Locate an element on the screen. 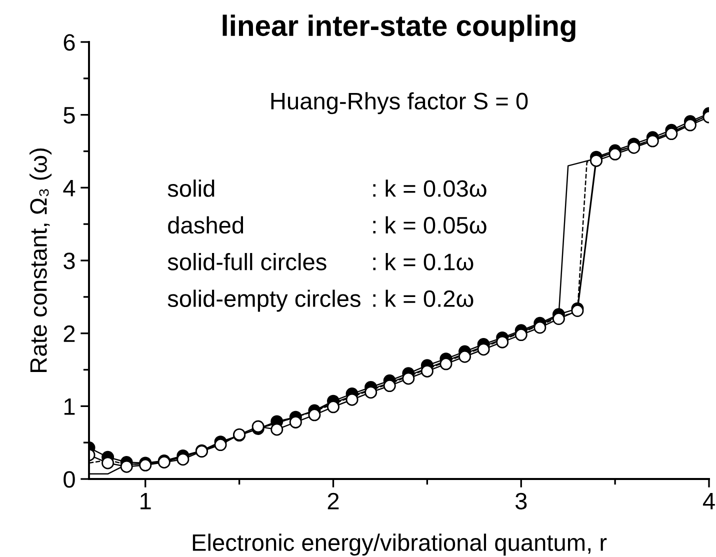  x-tick-label: 1 is located at coordinates (145, 501).